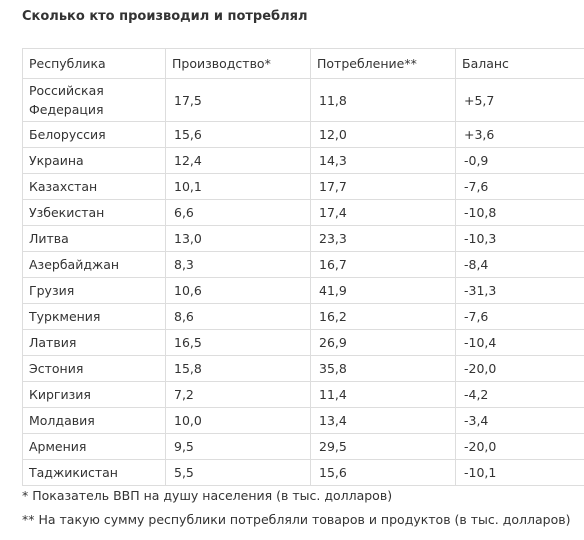 The height and width of the screenshot is (540, 584). I want to click on cell: 12,4, so click(238, 160).